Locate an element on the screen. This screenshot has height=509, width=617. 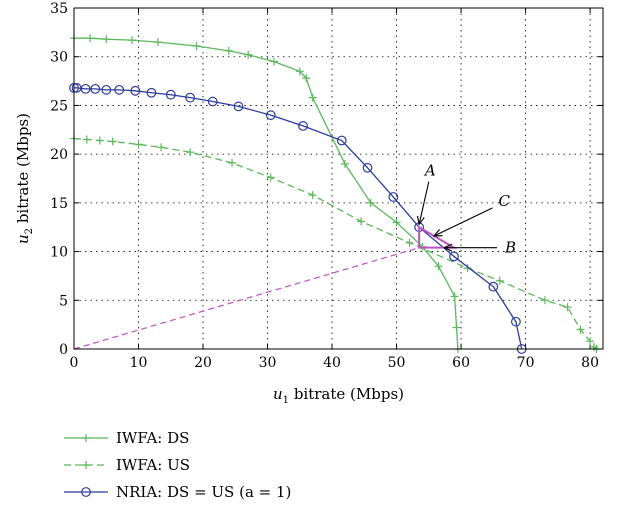
annotation-label-c: C is located at coordinates (505, 201).